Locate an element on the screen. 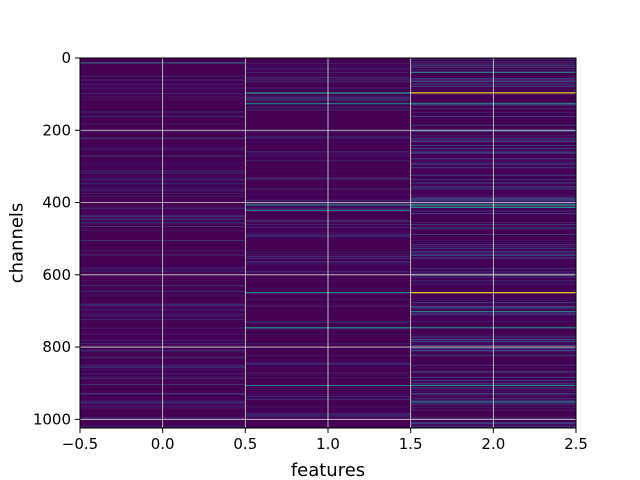 This screenshot has height=480, width=640. y-axis-label: channels is located at coordinates (16, 243).